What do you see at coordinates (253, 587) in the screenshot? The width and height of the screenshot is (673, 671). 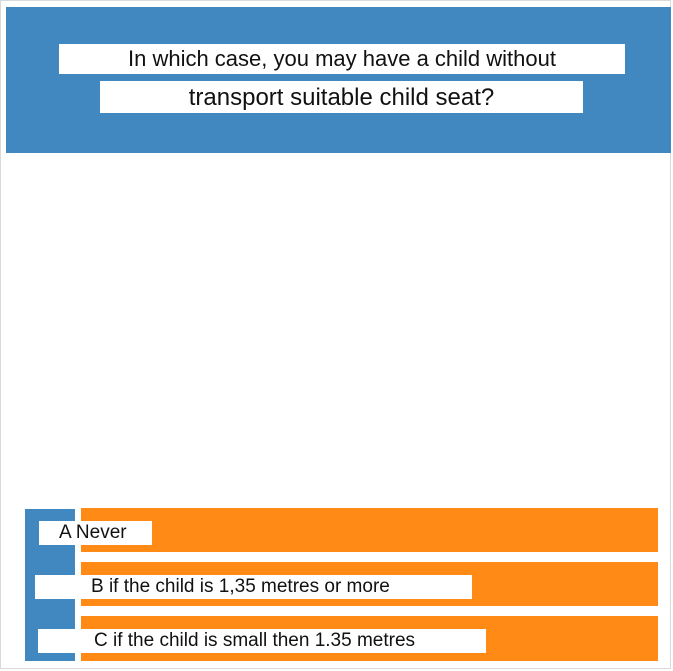 I see `answer-label-b: B if the child is 1,35 metres or more` at bounding box center [253, 587].